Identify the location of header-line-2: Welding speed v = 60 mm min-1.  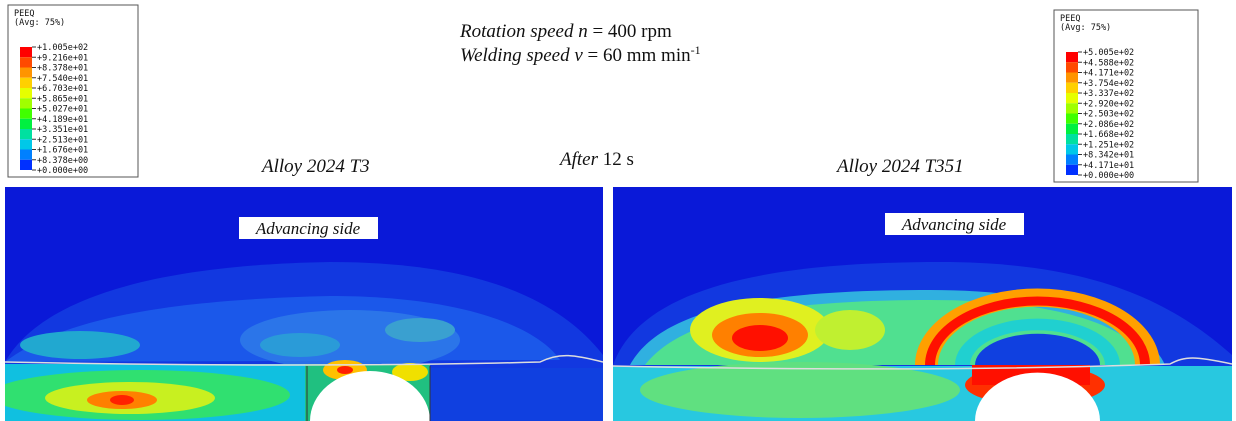
(580, 54).